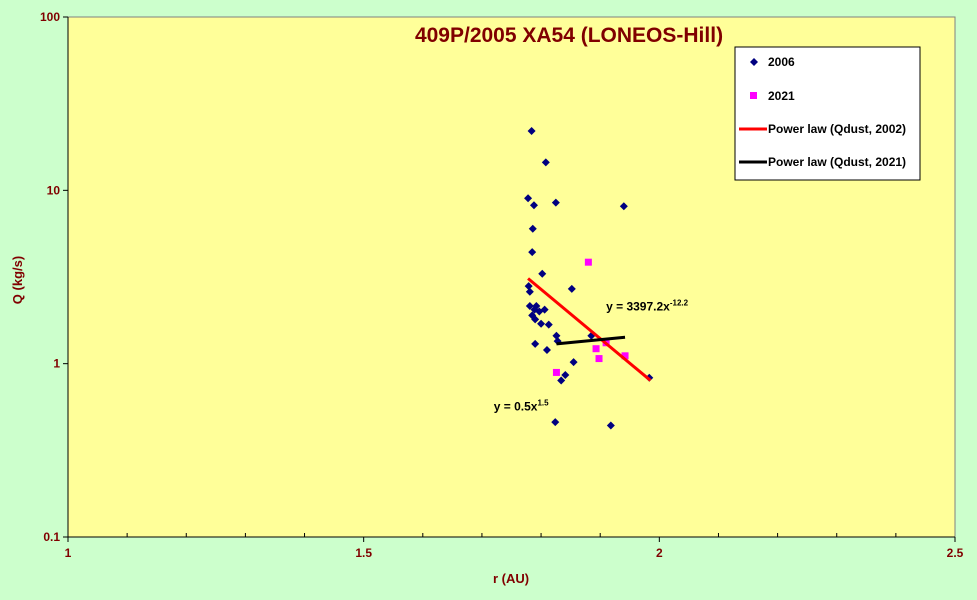  I want to click on legend-label: 2021, so click(781, 96).